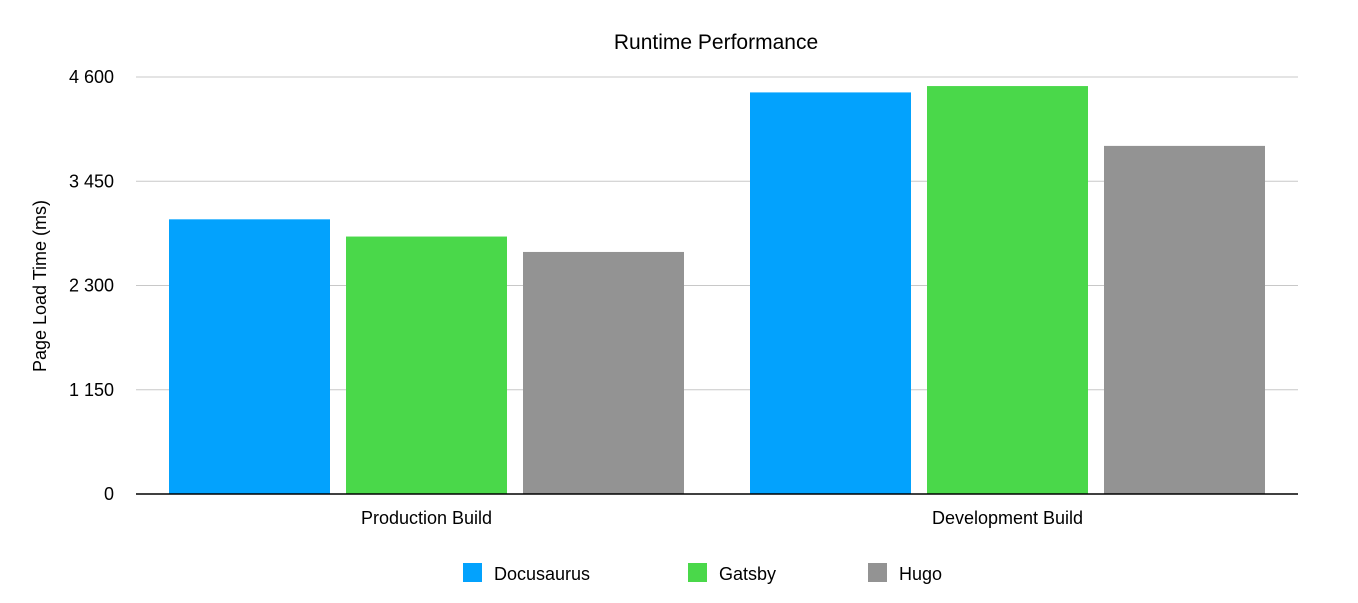 The height and width of the screenshot is (603, 1358). I want to click on legend-swatch-docusaurus, so click(472, 572).